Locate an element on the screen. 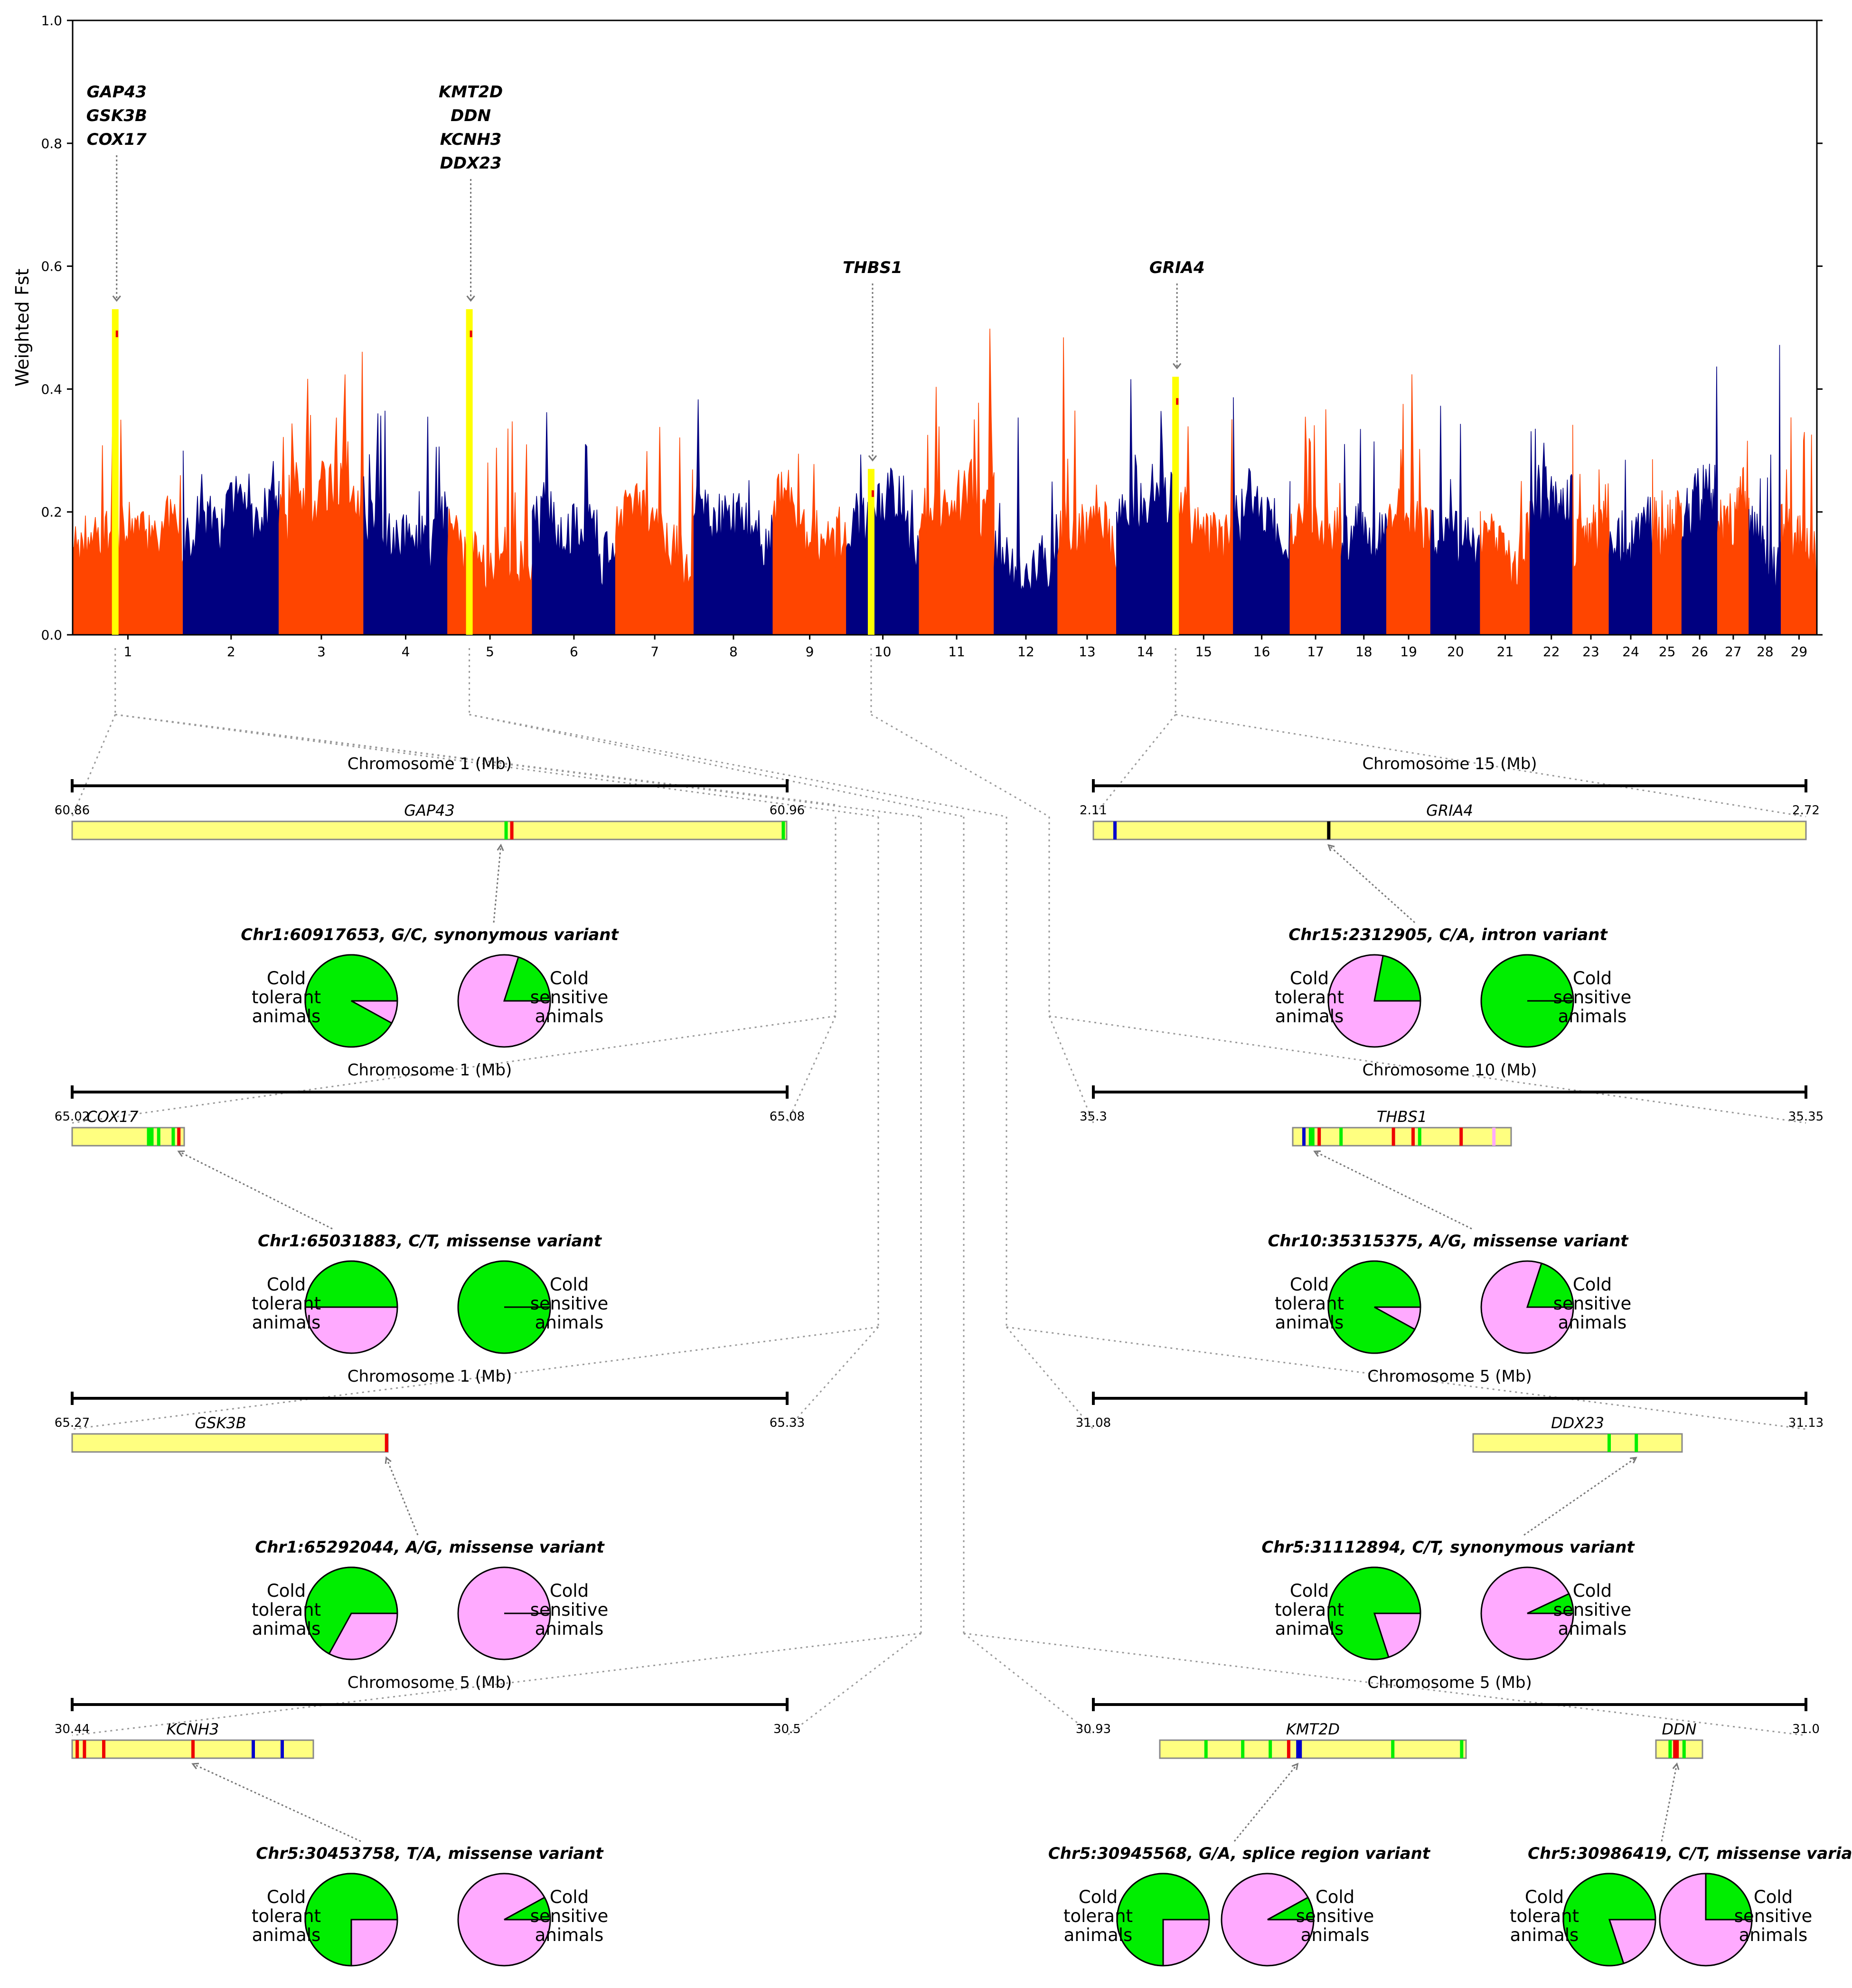  gene-name-DDN: DDN is located at coordinates (1679, 1729).